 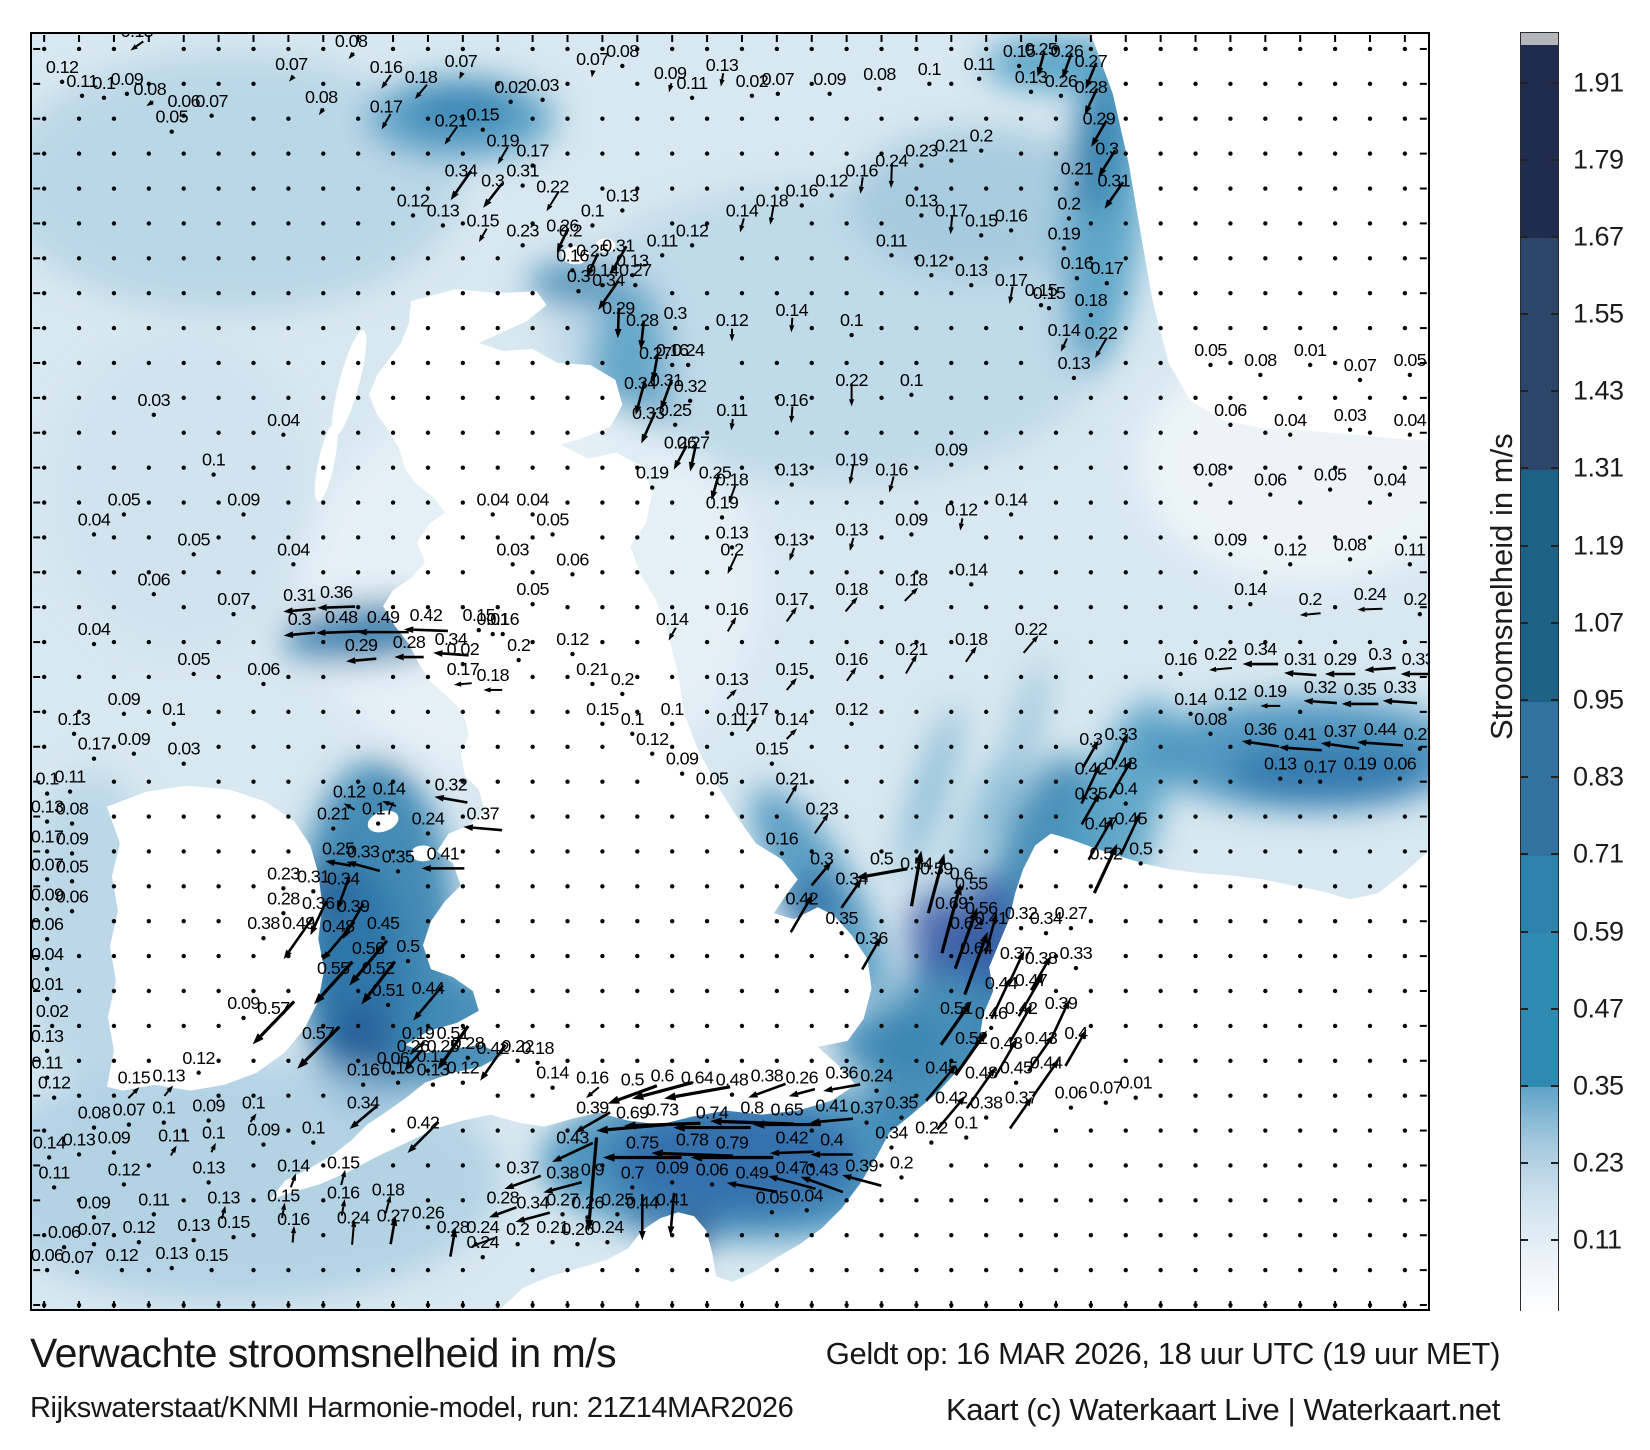 What do you see at coordinates (502, 1197) in the screenshot?
I see `speed-value-label: 0.28` at bounding box center [502, 1197].